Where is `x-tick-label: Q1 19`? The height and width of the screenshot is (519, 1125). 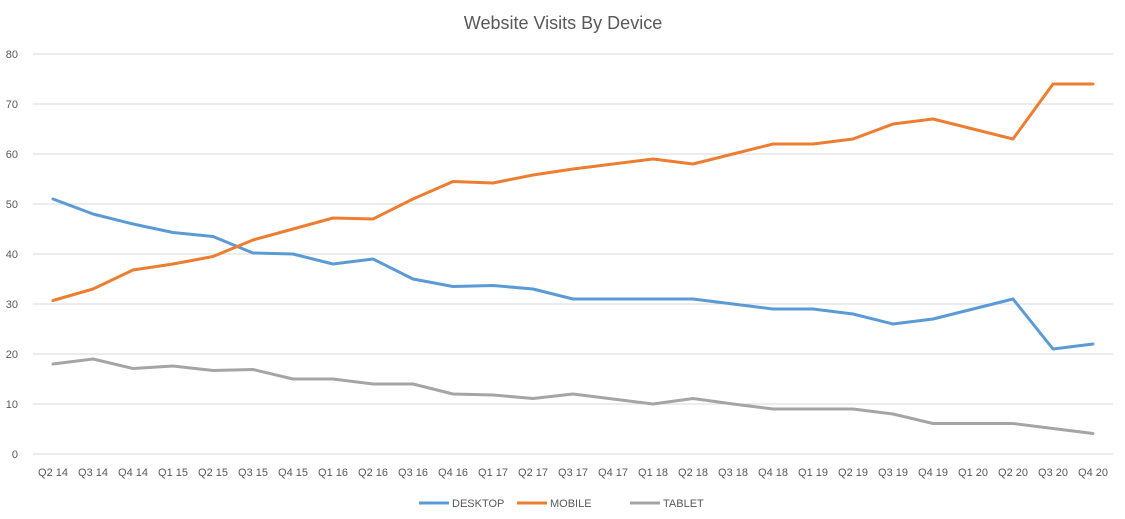
x-tick-label: Q1 19 is located at coordinates (813, 473).